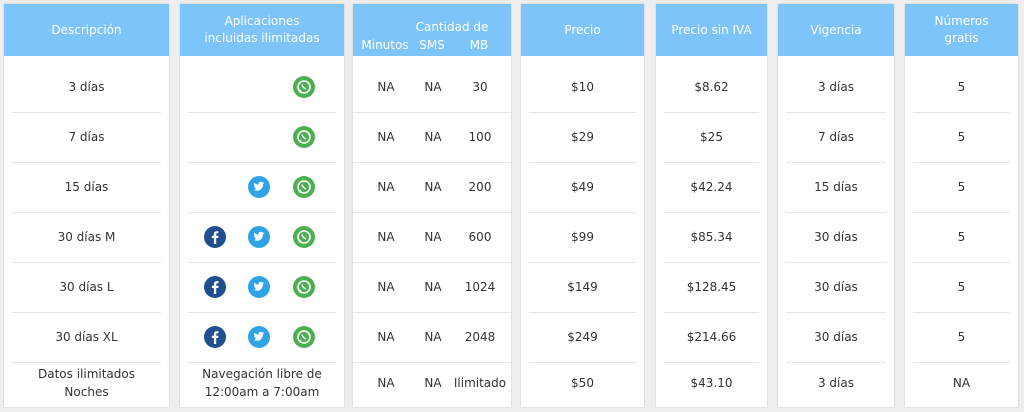 The width and height of the screenshot is (1024, 412). Describe the element at coordinates (836, 237) in the screenshot. I see `vigencia-value: 30 días` at that location.